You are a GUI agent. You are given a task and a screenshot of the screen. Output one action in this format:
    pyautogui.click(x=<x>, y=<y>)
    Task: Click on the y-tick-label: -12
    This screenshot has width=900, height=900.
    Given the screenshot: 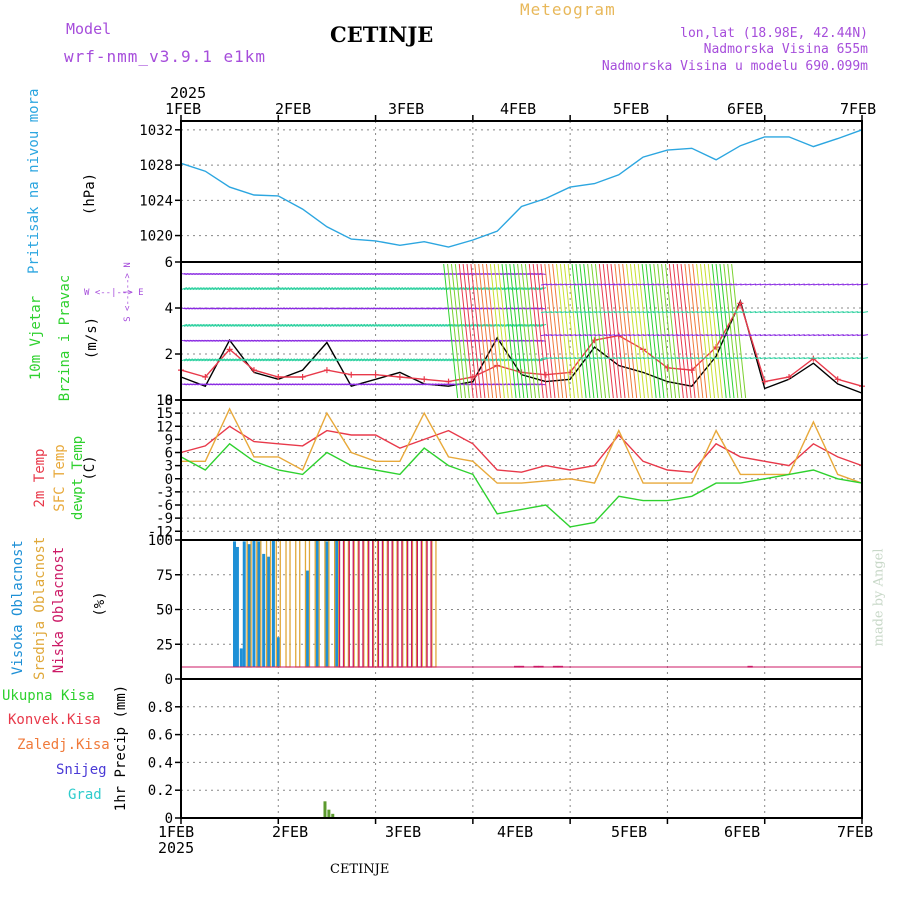 What is the action you would take?
    pyautogui.click(x=160, y=532)
    